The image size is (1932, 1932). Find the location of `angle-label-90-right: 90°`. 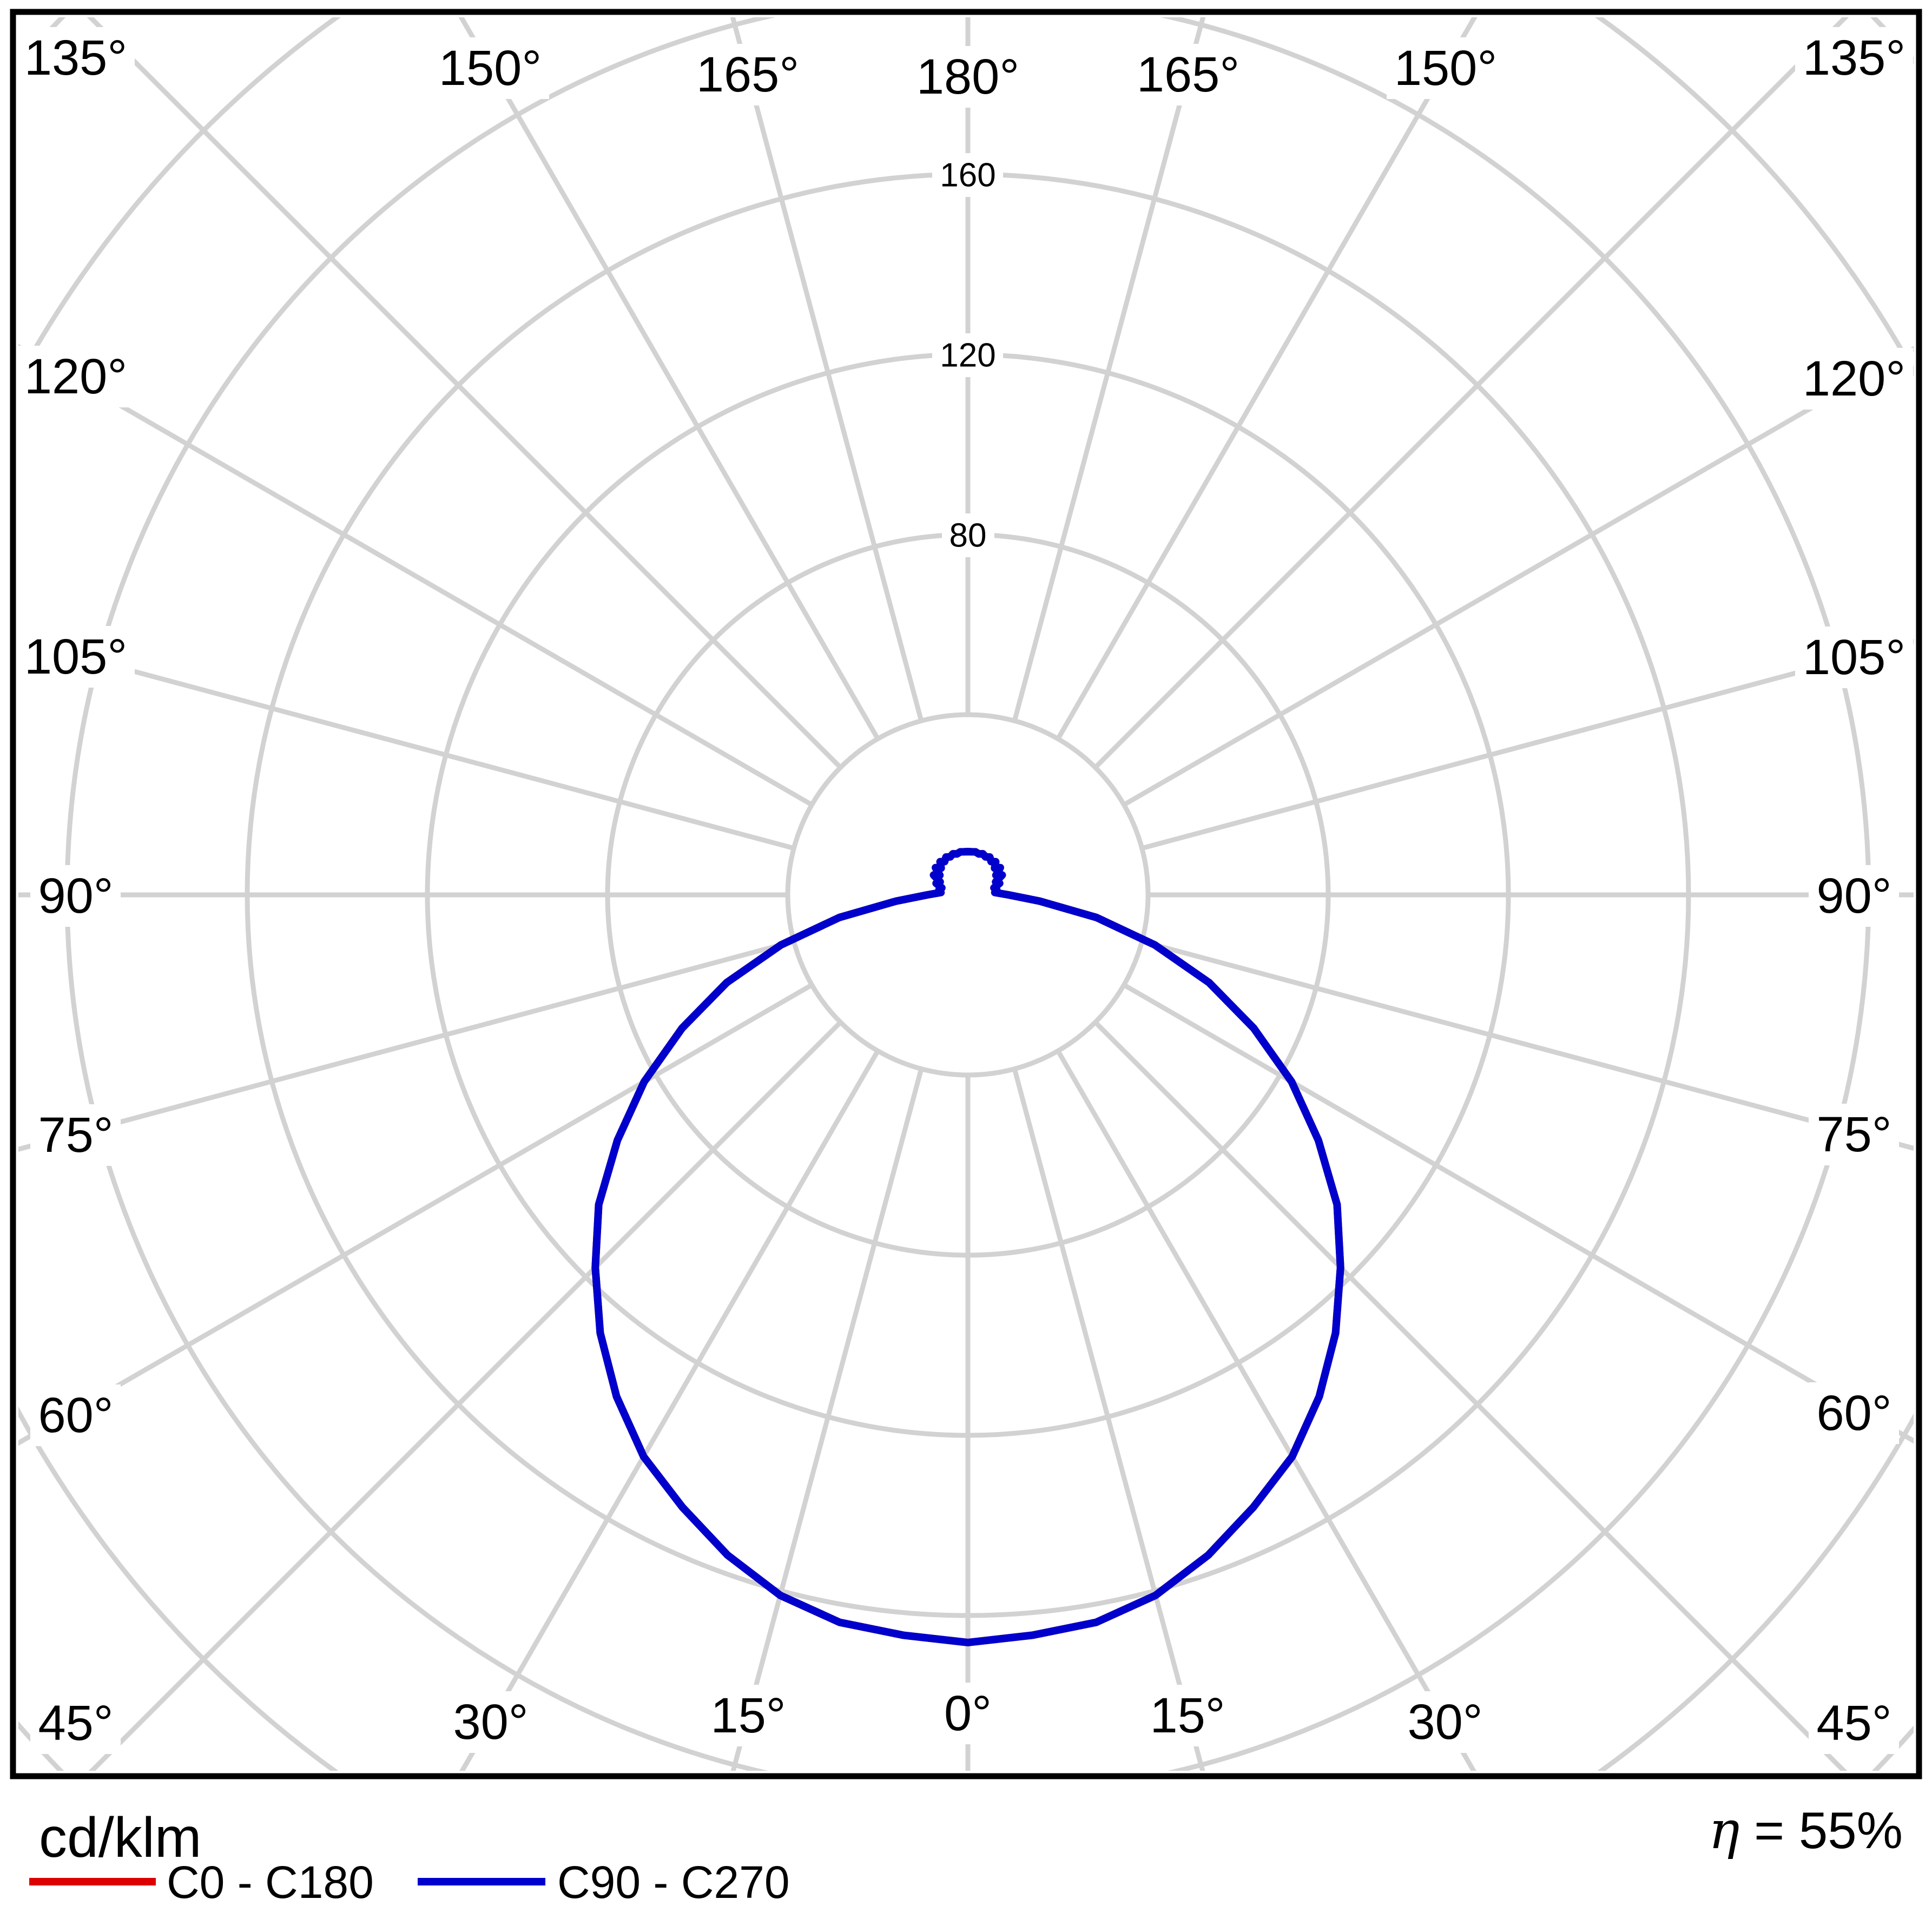

angle-label-90-right: 90° is located at coordinates (1854, 896).